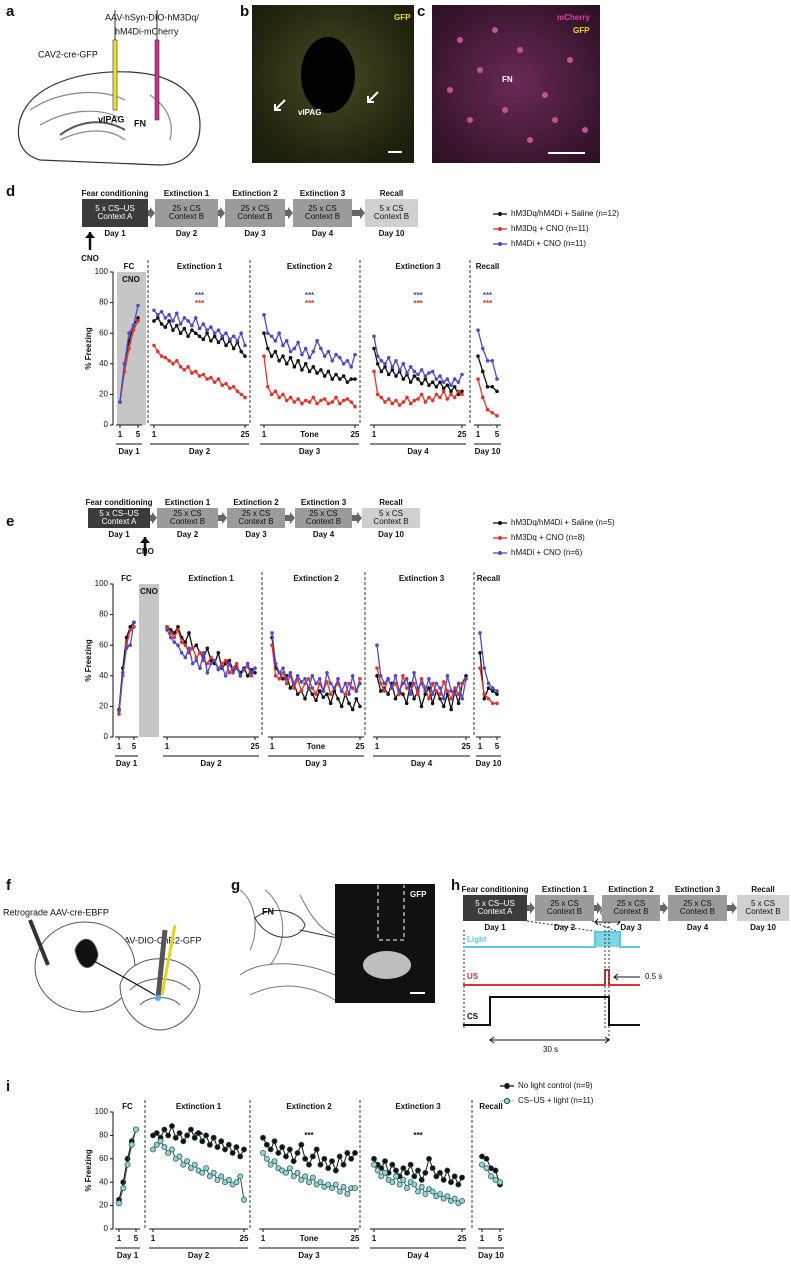  What do you see at coordinates (391, 208) in the screenshot?
I see `stage-text: 5 x CS` at bounding box center [391, 208].